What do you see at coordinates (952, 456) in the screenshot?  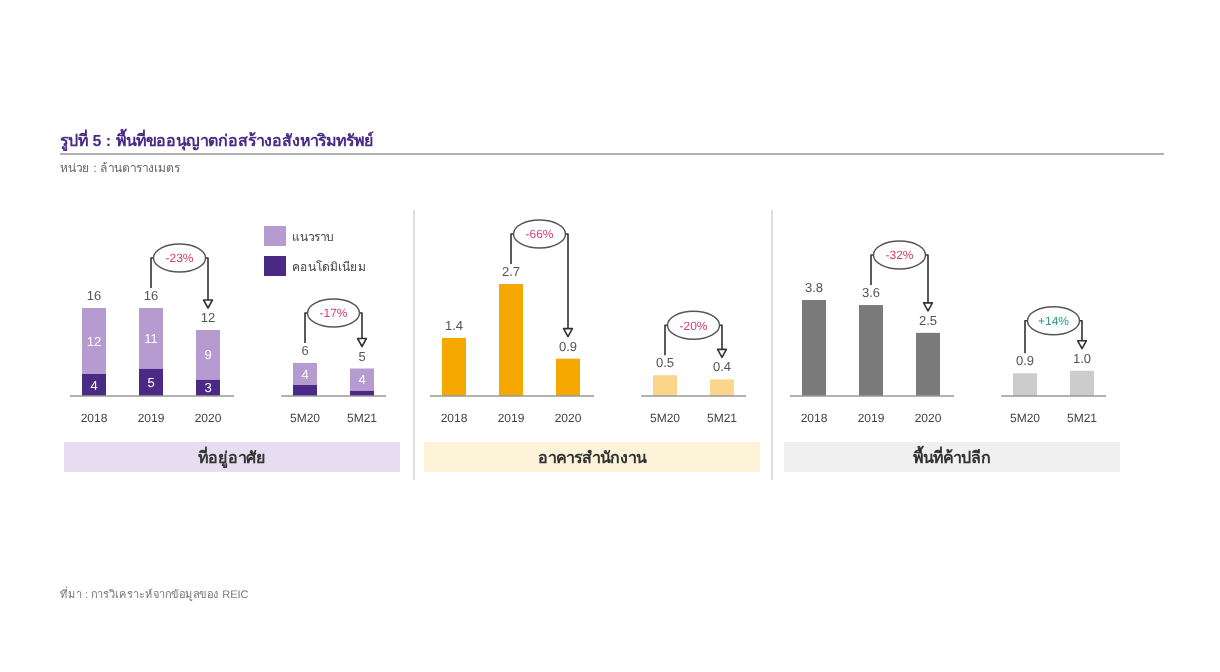 I see `x-axis-title: พื้นที่ค้าปลีก` at bounding box center [952, 456].